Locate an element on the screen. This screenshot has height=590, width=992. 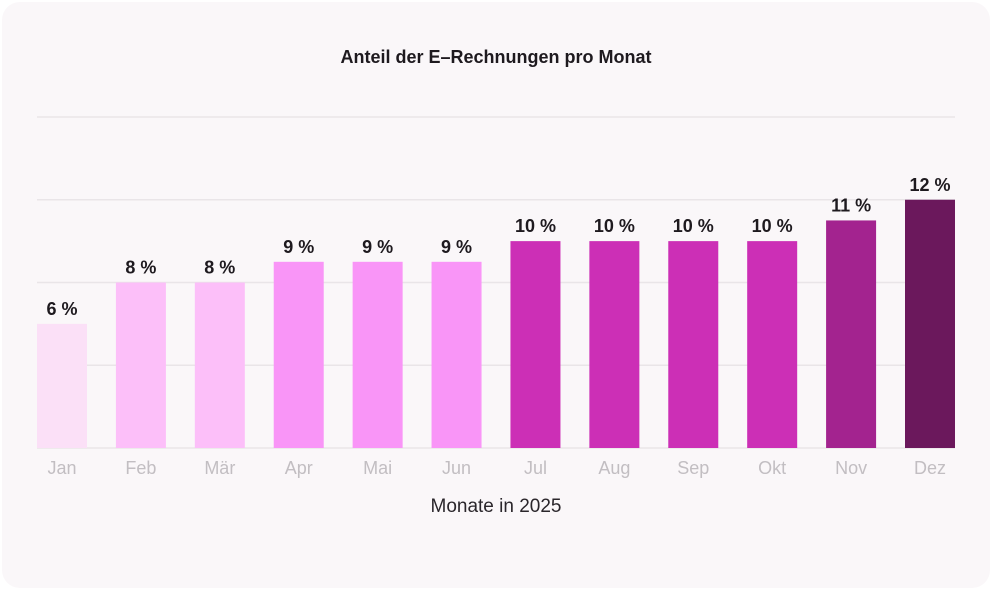
bar-nov is located at coordinates (851, 334).